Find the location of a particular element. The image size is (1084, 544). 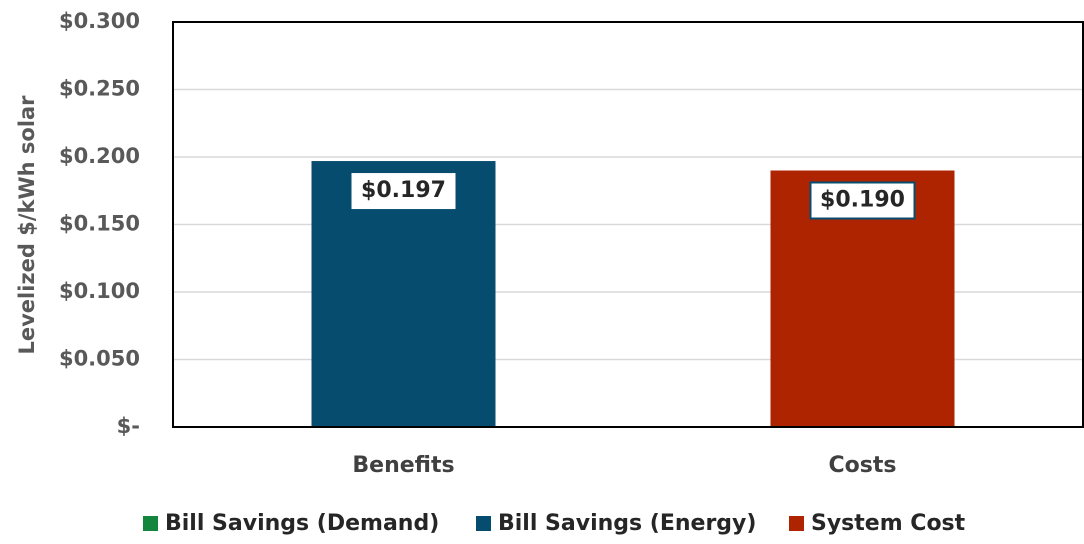

y-tick-label: $- is located at coordinates (128, 426).